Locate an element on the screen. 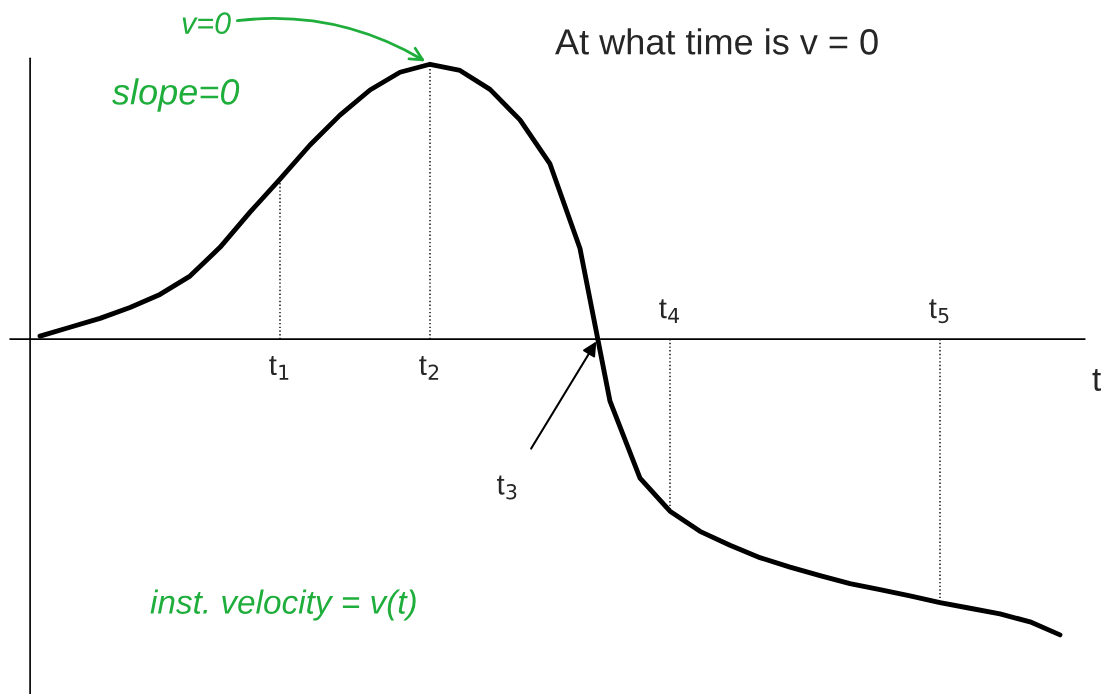  chart-title: At what time is v = 0 is located at coordinates (716, 41).